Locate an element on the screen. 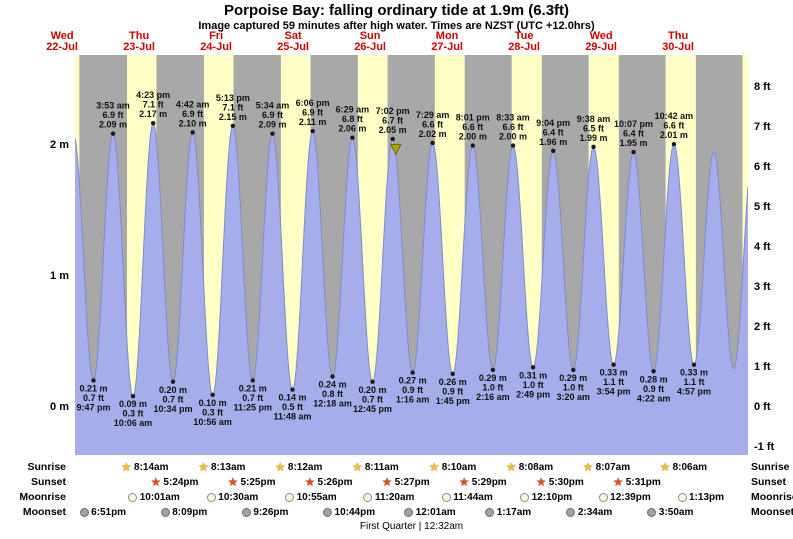  tide-label-line: 1.99 m is located at coordinates (593, 138).